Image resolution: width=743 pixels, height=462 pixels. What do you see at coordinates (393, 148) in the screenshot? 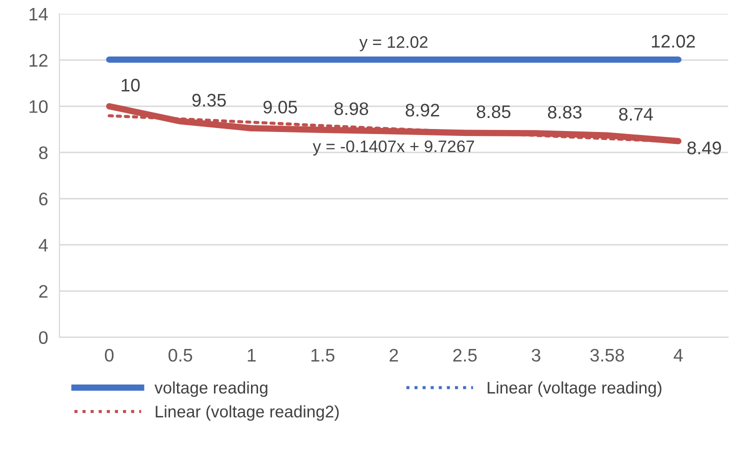
I see `annotation: y = -0.1407x + 9.7267` at bounding box center [393, 148].